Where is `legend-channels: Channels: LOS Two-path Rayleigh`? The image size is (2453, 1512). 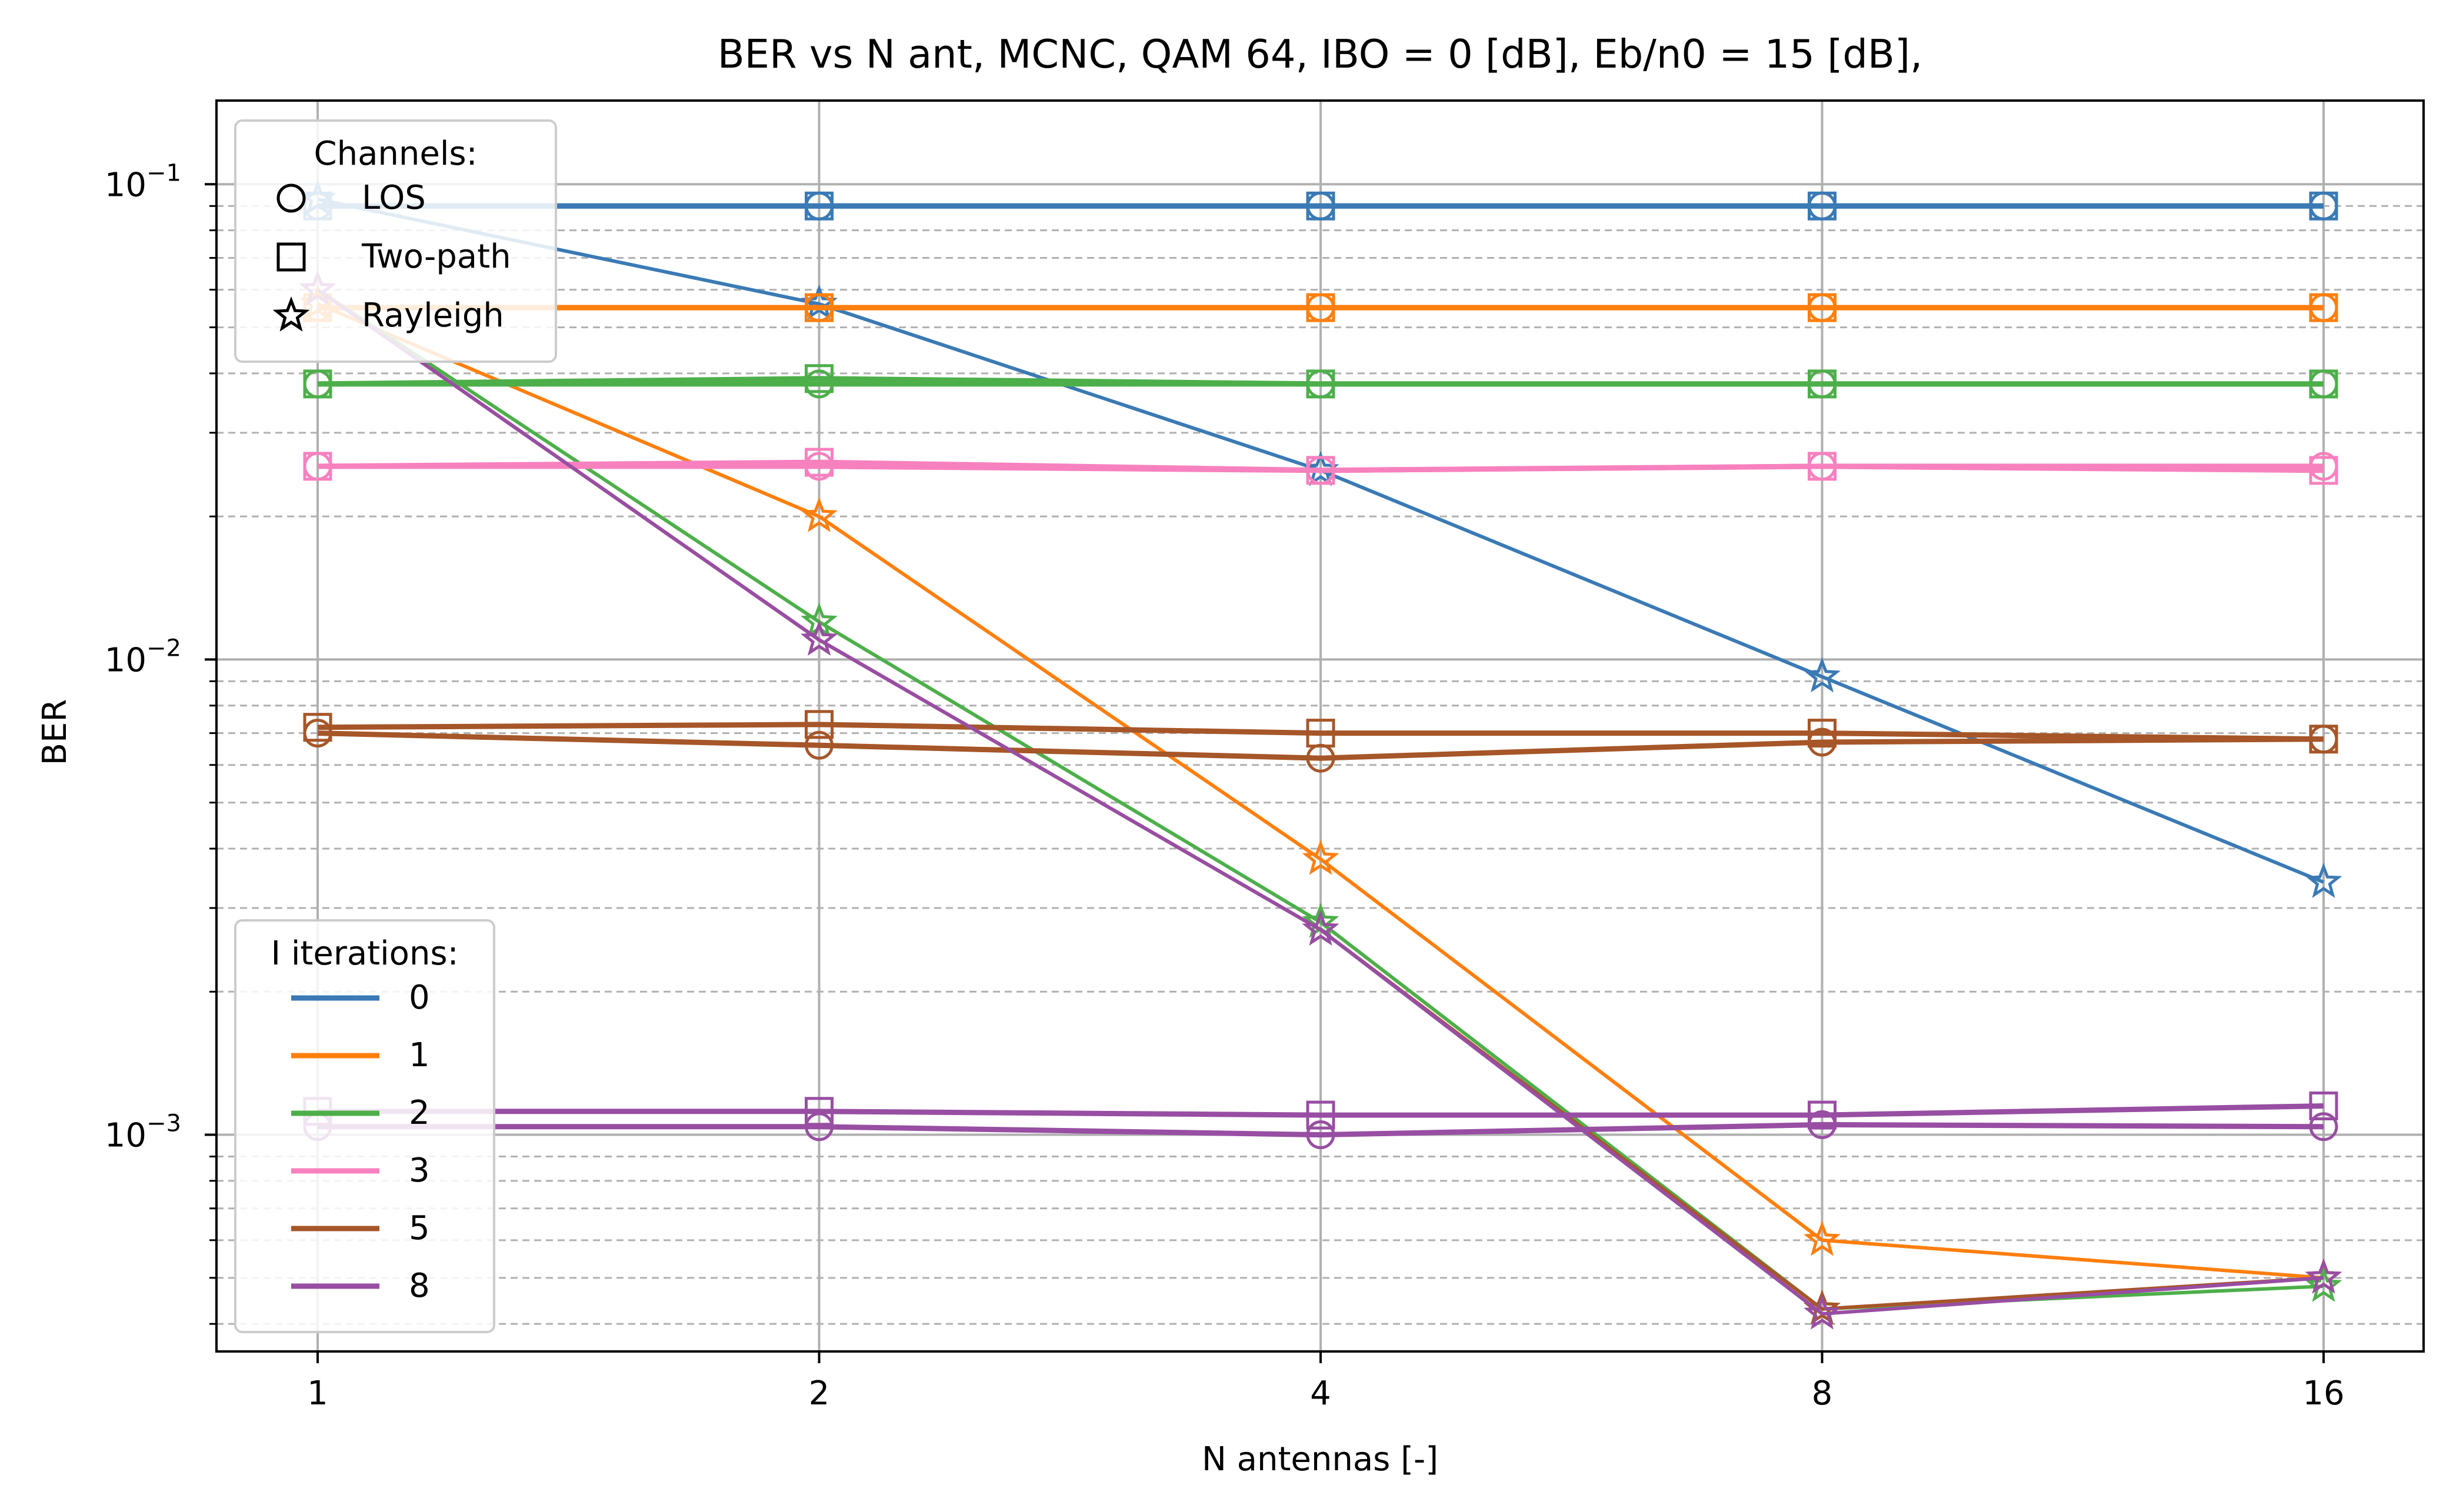 legend-channels: Channels: LOS Two-path Rayleigh is located at coordinates (395, 241).